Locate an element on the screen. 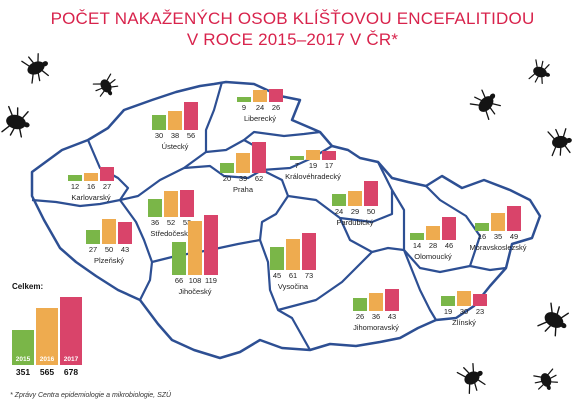 The width and height of the screenshot is (585, 410). region-name: Jihomoravský is located at coordinates (376, 327).